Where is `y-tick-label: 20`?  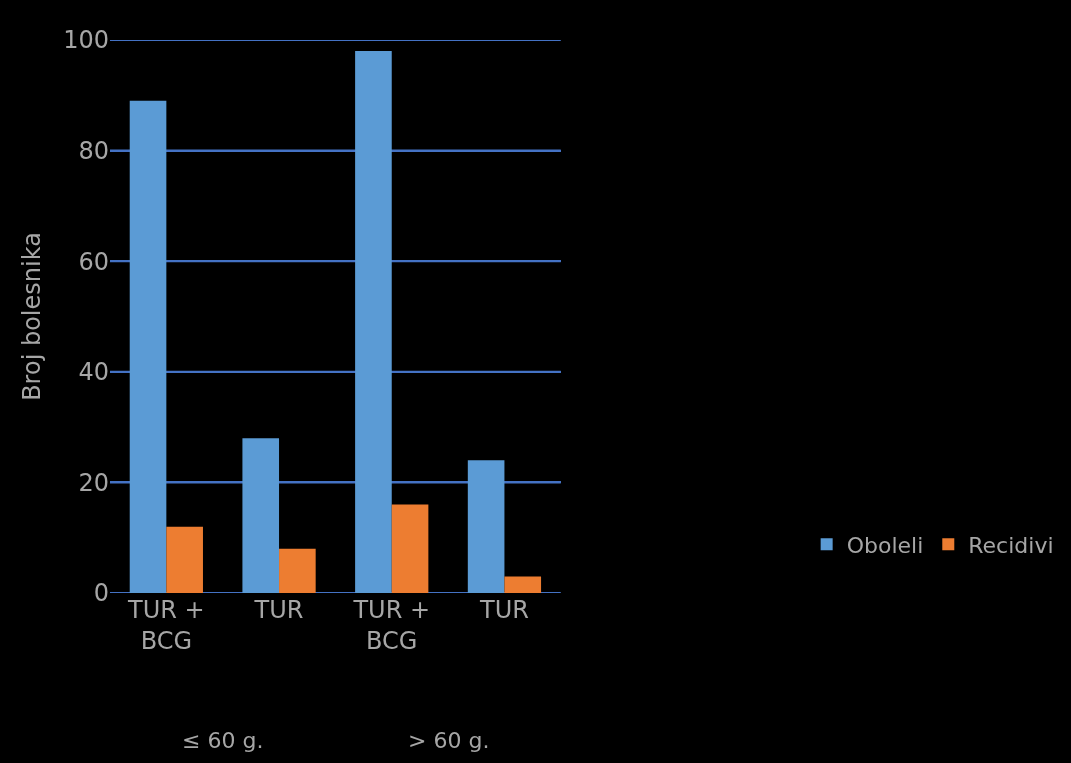
y-tick-label: 20 is located at coordinates (93, 482).